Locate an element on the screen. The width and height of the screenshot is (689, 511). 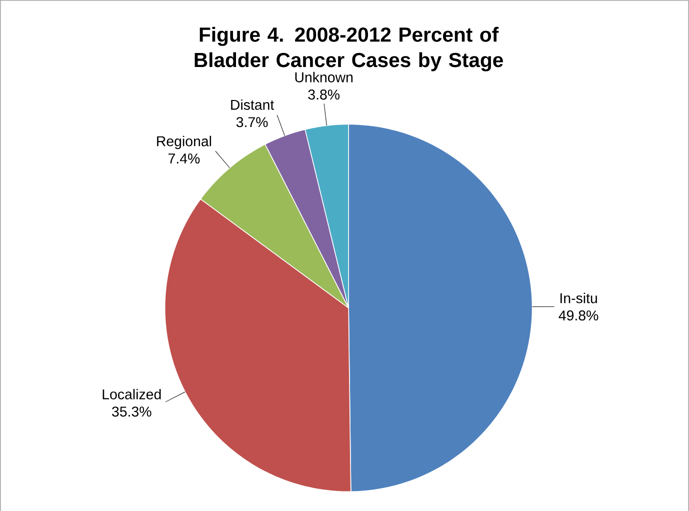
data-label: 7.4% is located at coordinates (184, 158).